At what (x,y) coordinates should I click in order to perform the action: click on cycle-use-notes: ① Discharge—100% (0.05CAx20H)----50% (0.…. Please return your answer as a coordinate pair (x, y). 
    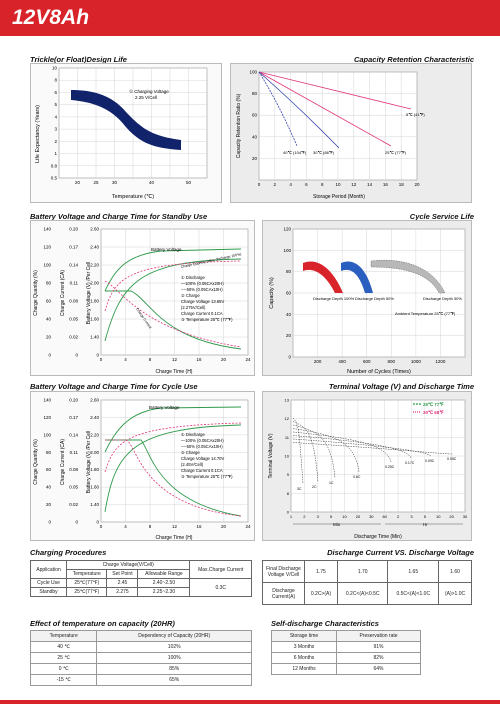
    Looking at the image, I should click on (207, 455).